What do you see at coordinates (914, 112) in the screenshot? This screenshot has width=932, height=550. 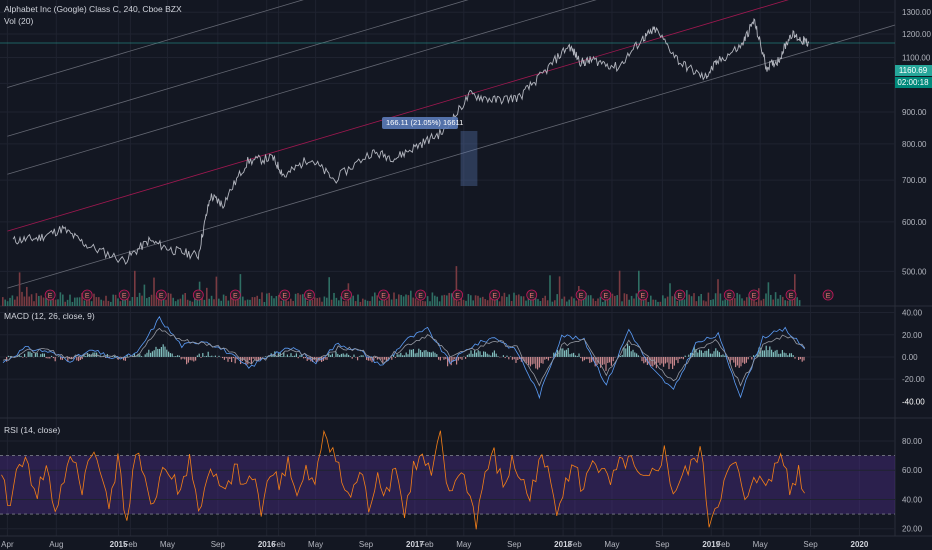 I see `y-tick-label: 900.00` at bounding box center [914, 112].